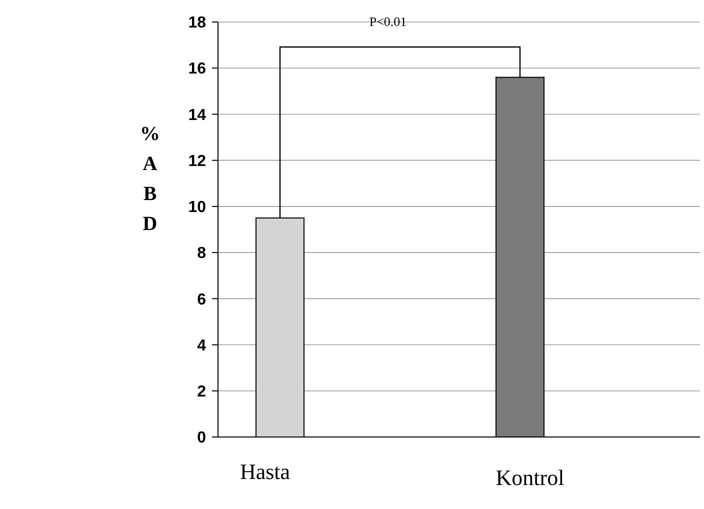 This screenshot has height=509, width=704. Describe the element at coordinates (530, 477) in the screenshot. I see `x-tick-label: Kontrol` at that location.